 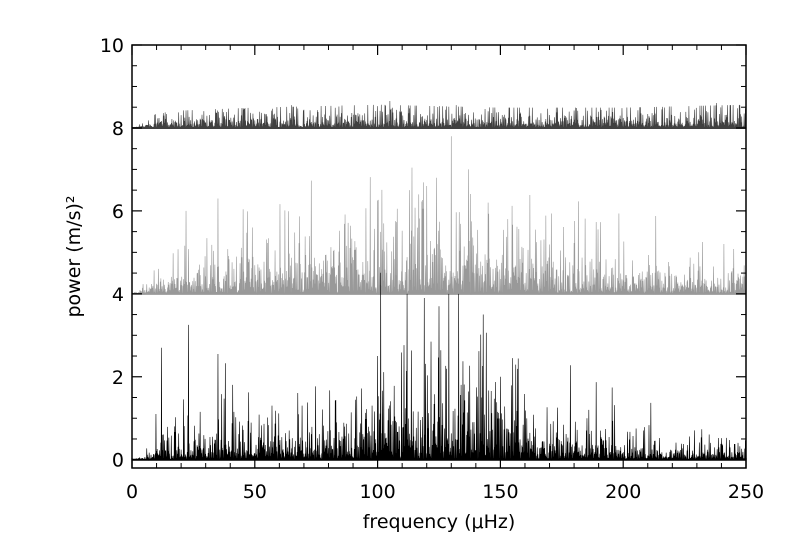 What do you see at coordinates (500, 492) in the screenshot?
I see `x-tick-label: 150` at bounding box center [500, 492].